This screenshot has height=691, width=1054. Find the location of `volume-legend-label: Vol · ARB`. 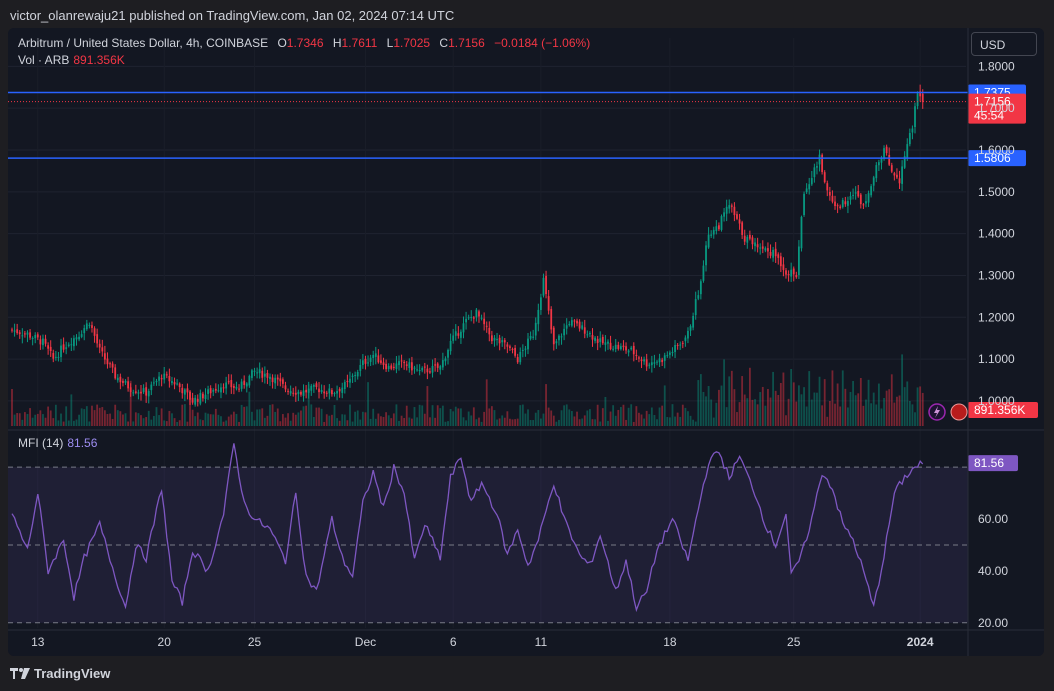

volume-legend-label: Vol · ARB is located at coordinates (44, 60).